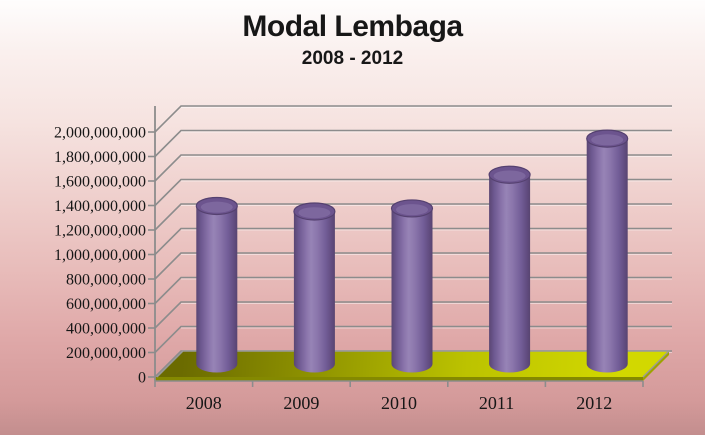 The height and width of the screenshot is (435, 705). Describe the element at coordinates (100, 133) in the screenshot. I see `y-tick-label: 2,000,000,000` at that location.